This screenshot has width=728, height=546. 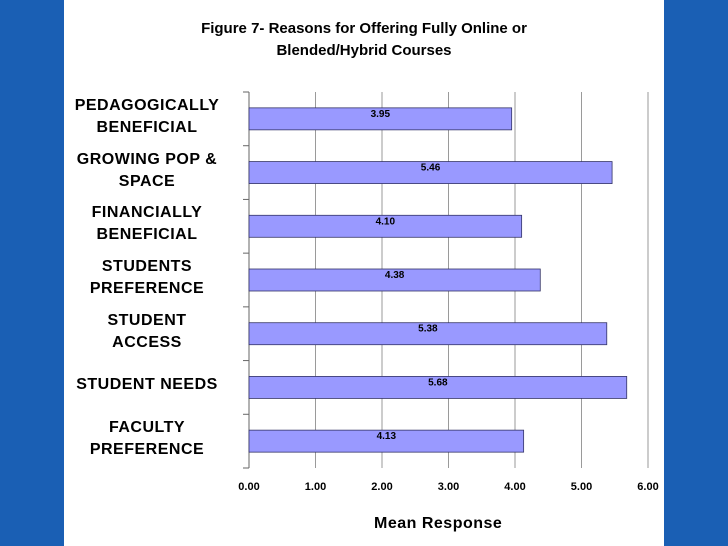 I want to click on category-label-line: ACCESS, so click(x=147, y=342).